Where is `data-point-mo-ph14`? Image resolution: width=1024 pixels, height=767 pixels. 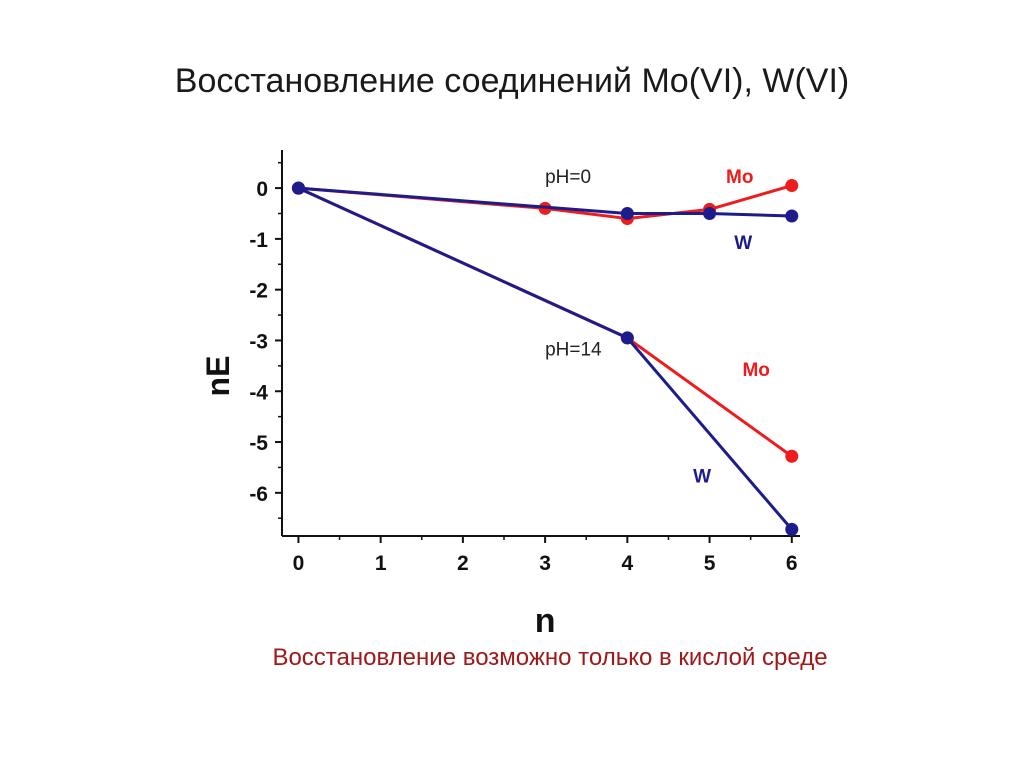 data-point-mo-ph14 is located at coordinates (792, 456).